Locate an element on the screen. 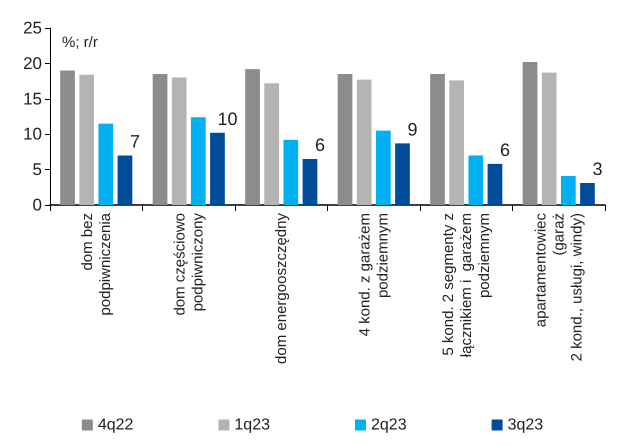  legend-label: 4q22 is located at coordinates (116, 425).